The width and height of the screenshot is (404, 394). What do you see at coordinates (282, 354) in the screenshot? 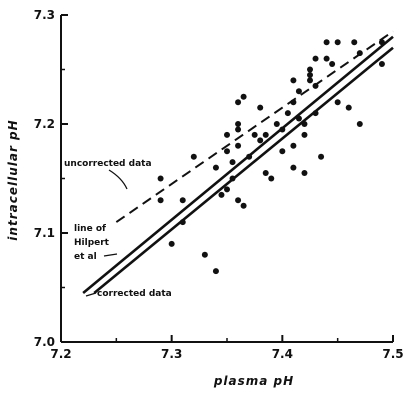
I see `x-tick-label: 7.4` at bounding box center [282, 354].